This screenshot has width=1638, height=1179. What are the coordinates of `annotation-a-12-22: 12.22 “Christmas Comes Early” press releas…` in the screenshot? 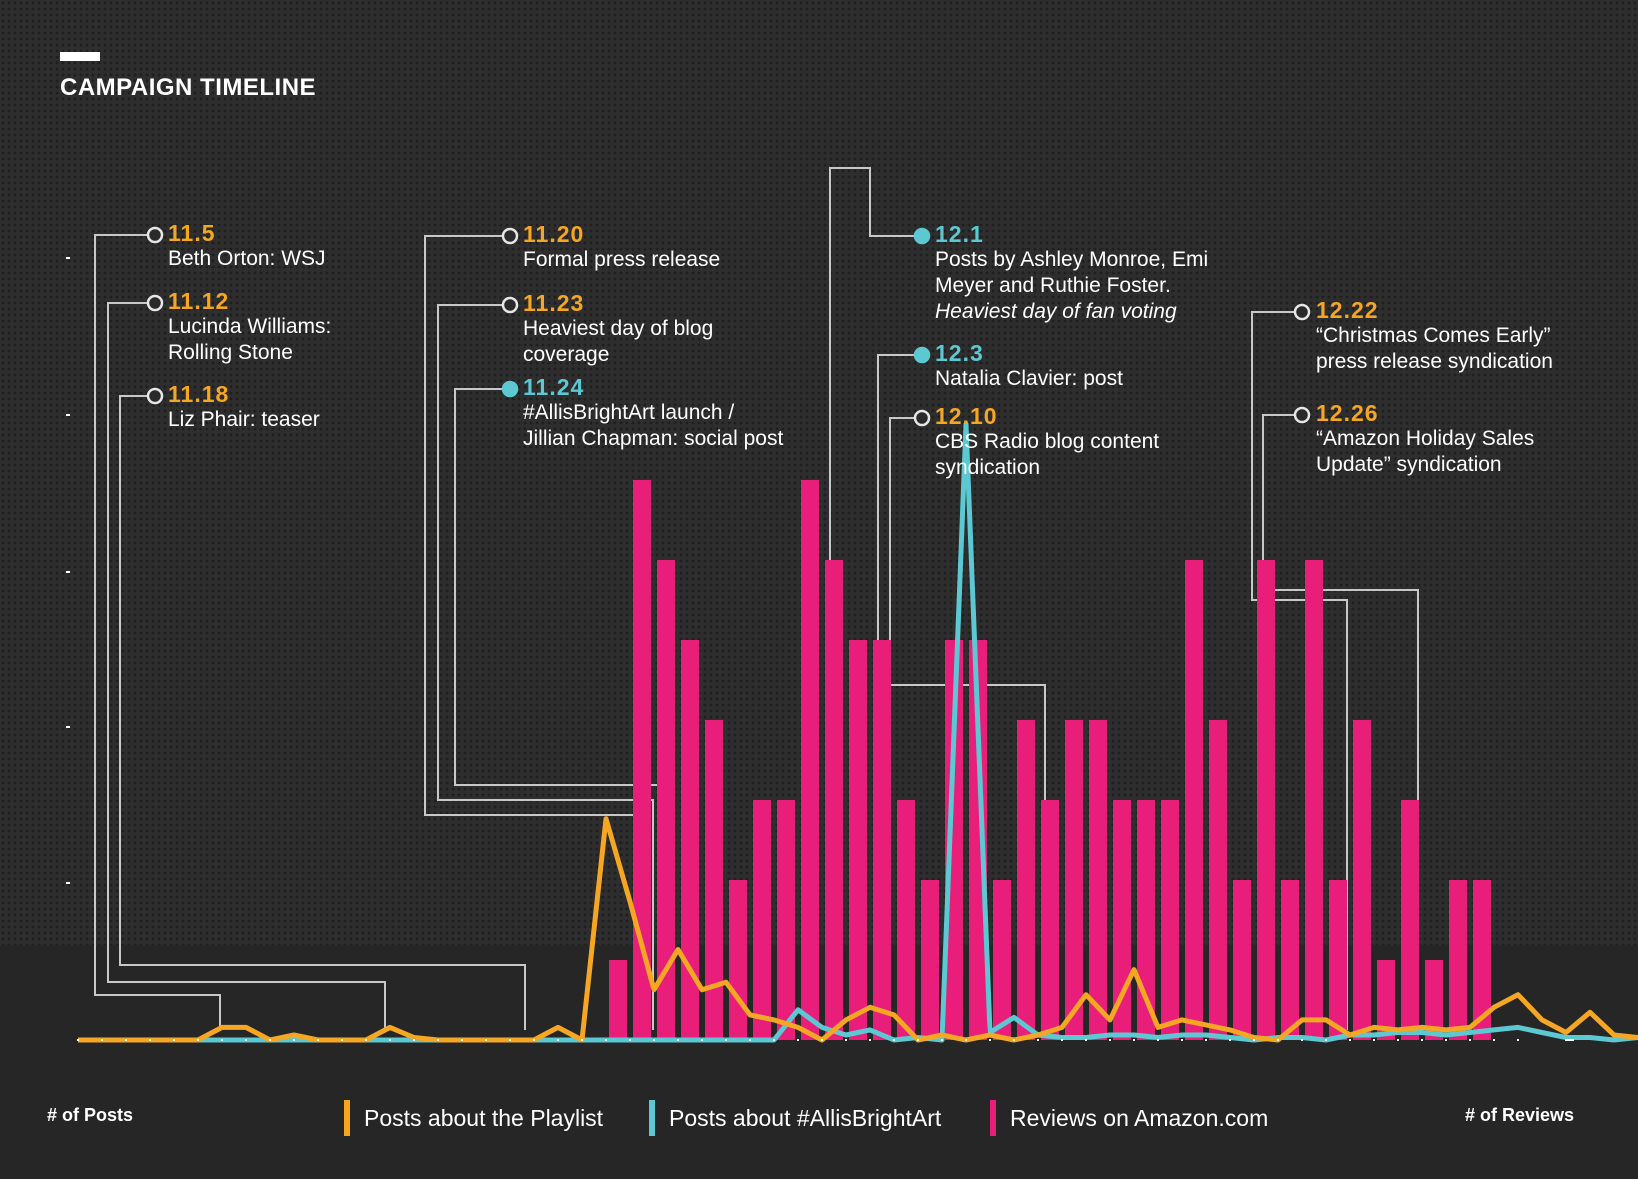 It's located at (1434, 336).